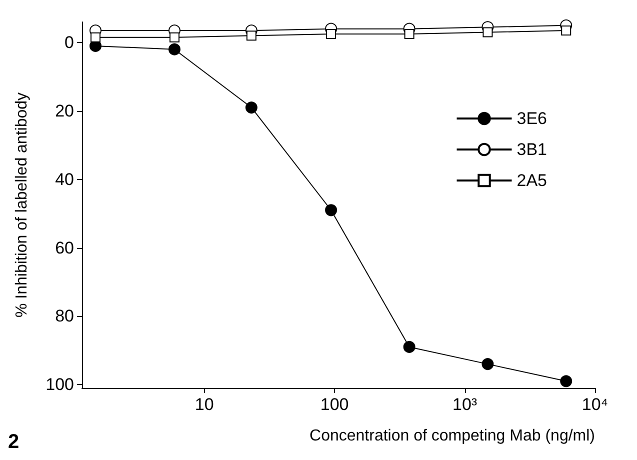  Describe the element at coordinates (22, 205) in the screenshot. I see `y-axis-title: % Inhibition of labelled antibody` at that location.